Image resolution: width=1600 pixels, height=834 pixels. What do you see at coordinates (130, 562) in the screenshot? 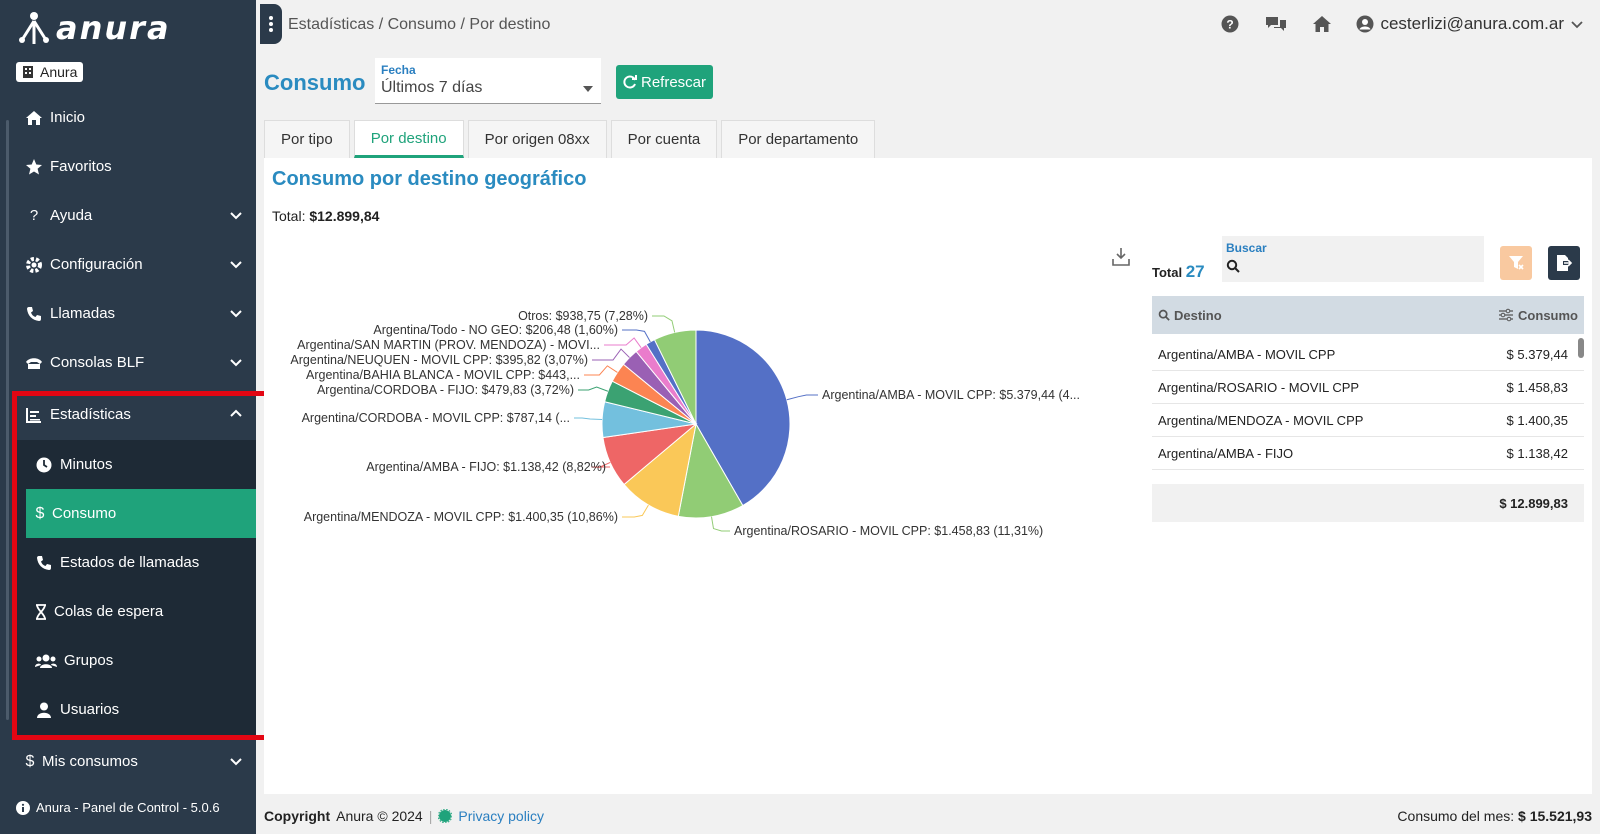
I see `sidebar-item-label: Estados de llamadas` at bounding box center [130, 562].